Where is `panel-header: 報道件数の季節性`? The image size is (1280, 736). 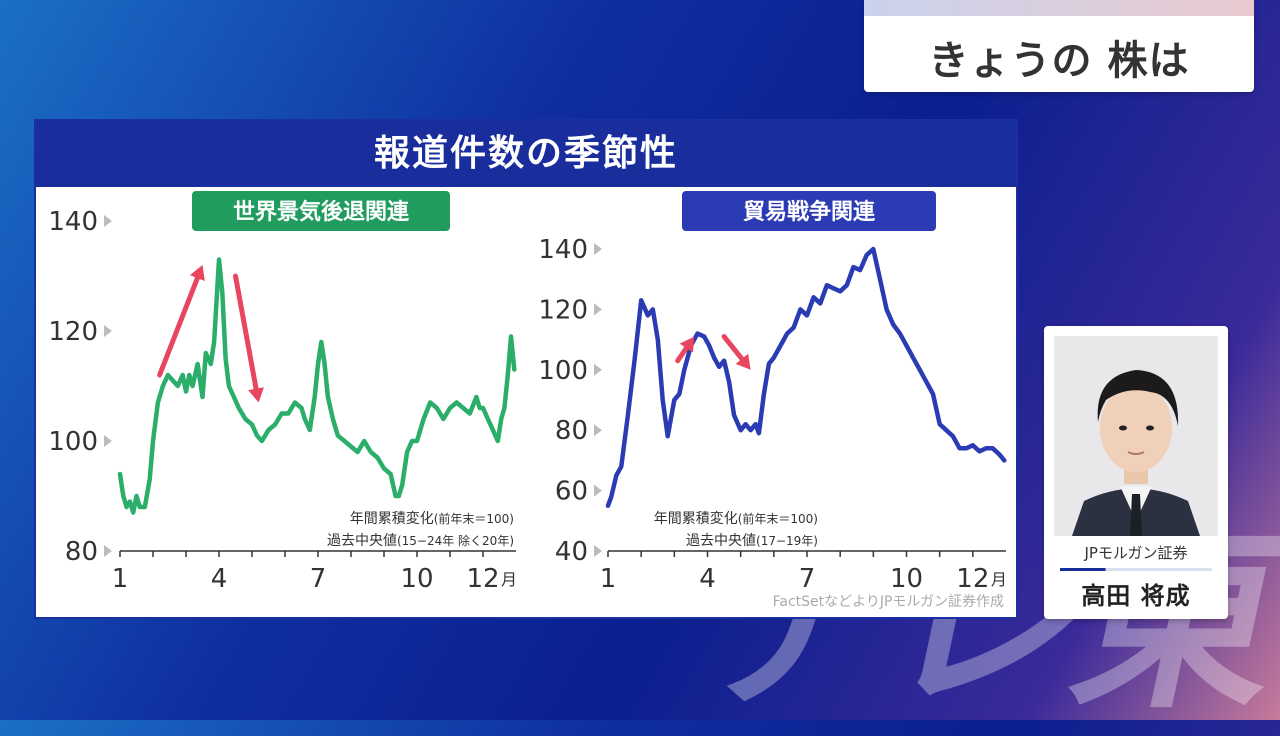 panel-header: 報道件数の季節性 is located at coordinates (526, 154).